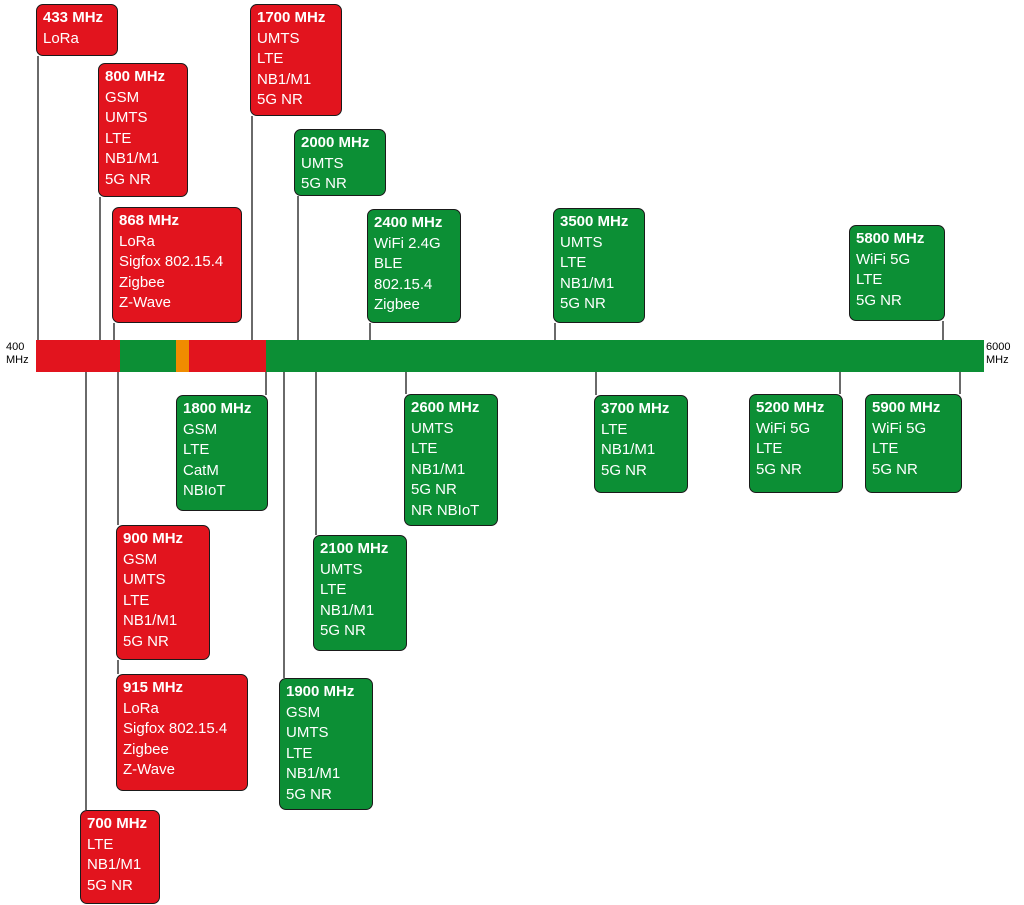  What do you see at coordinates (153, 687) in the screenshot?
I see `band-frequency-label: 915 MHz` at bounding box center [153, 687].